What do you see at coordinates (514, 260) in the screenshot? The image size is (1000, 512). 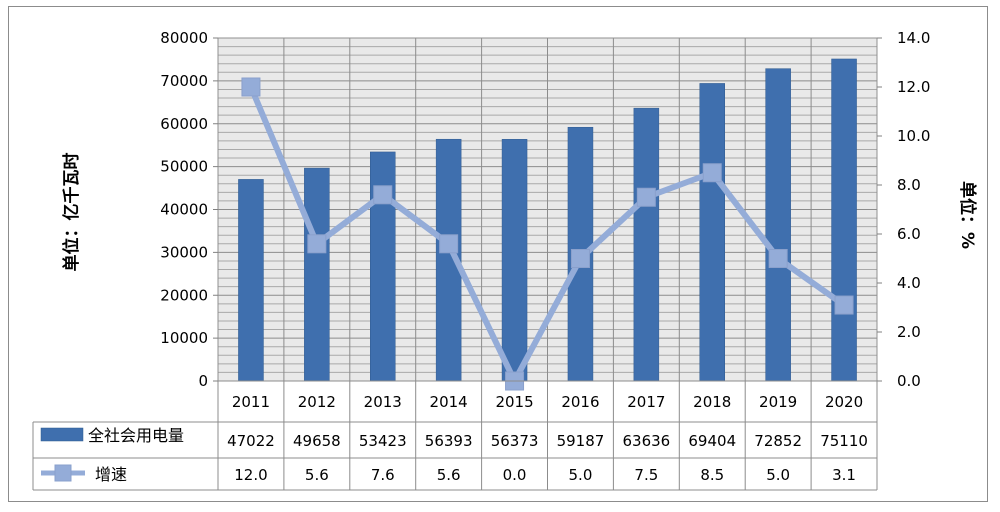 I see `bar-2015` at bounding box center [514, 260].